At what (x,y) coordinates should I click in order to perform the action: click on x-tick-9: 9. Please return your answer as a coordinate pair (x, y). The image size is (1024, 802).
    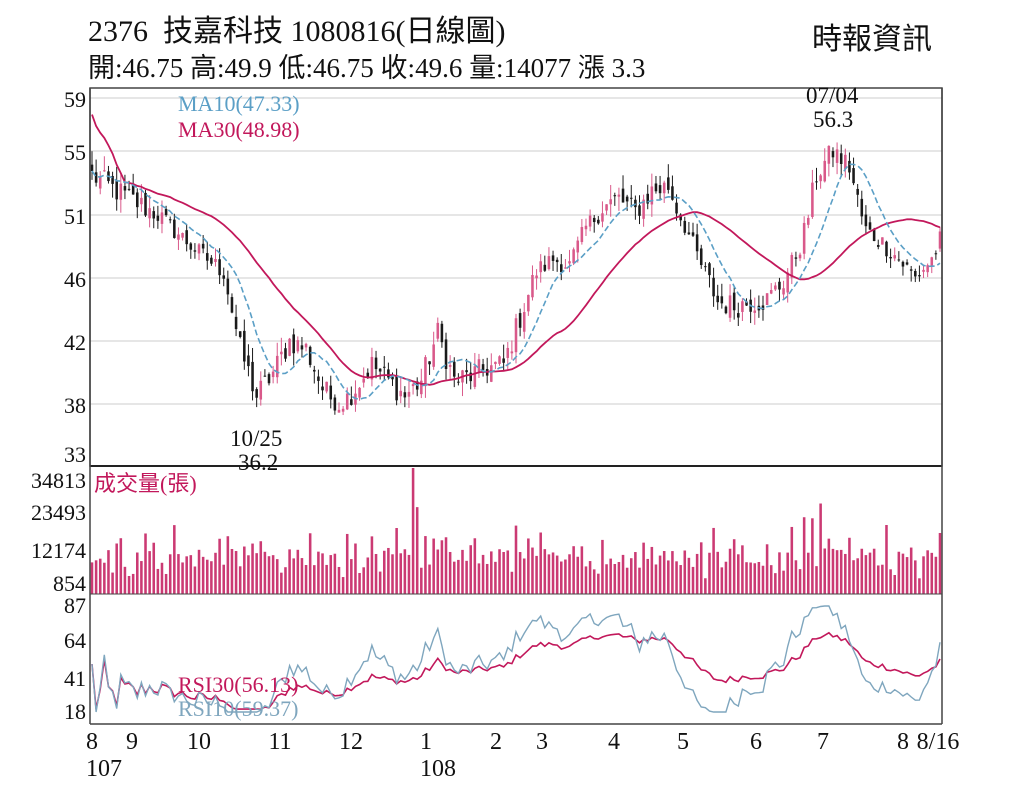
    Looking at the image, I should click on (132, 742).